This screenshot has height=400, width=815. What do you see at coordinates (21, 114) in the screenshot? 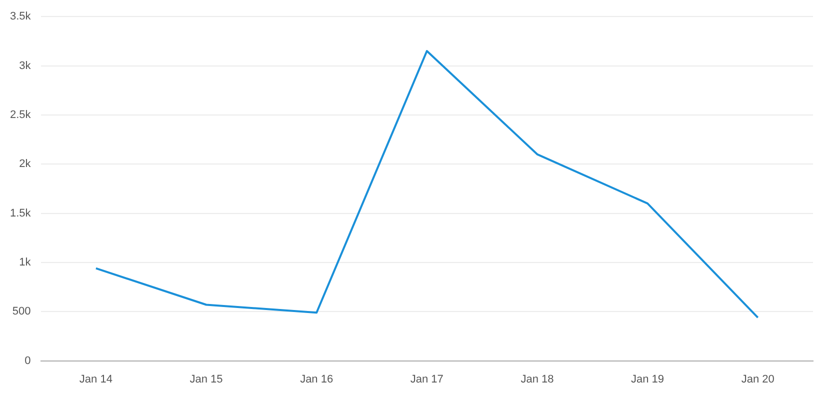
I see `y-tick-label: 2.5k` at bounding box center [21, 114].